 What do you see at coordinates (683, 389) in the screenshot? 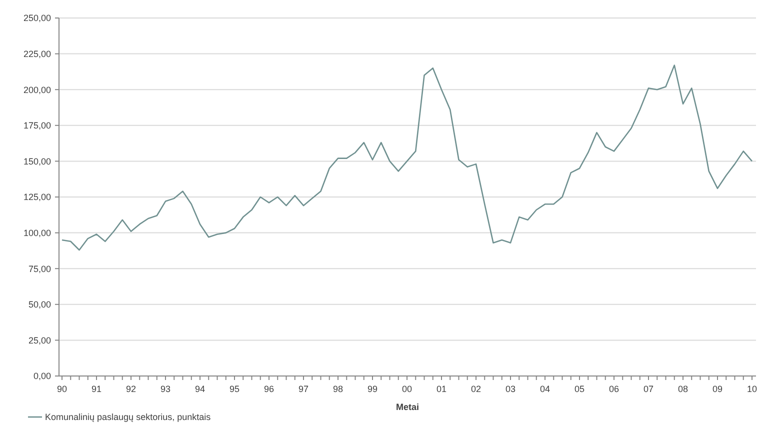
I see `x-tick-label: 08` at bounding box center [683, 389].